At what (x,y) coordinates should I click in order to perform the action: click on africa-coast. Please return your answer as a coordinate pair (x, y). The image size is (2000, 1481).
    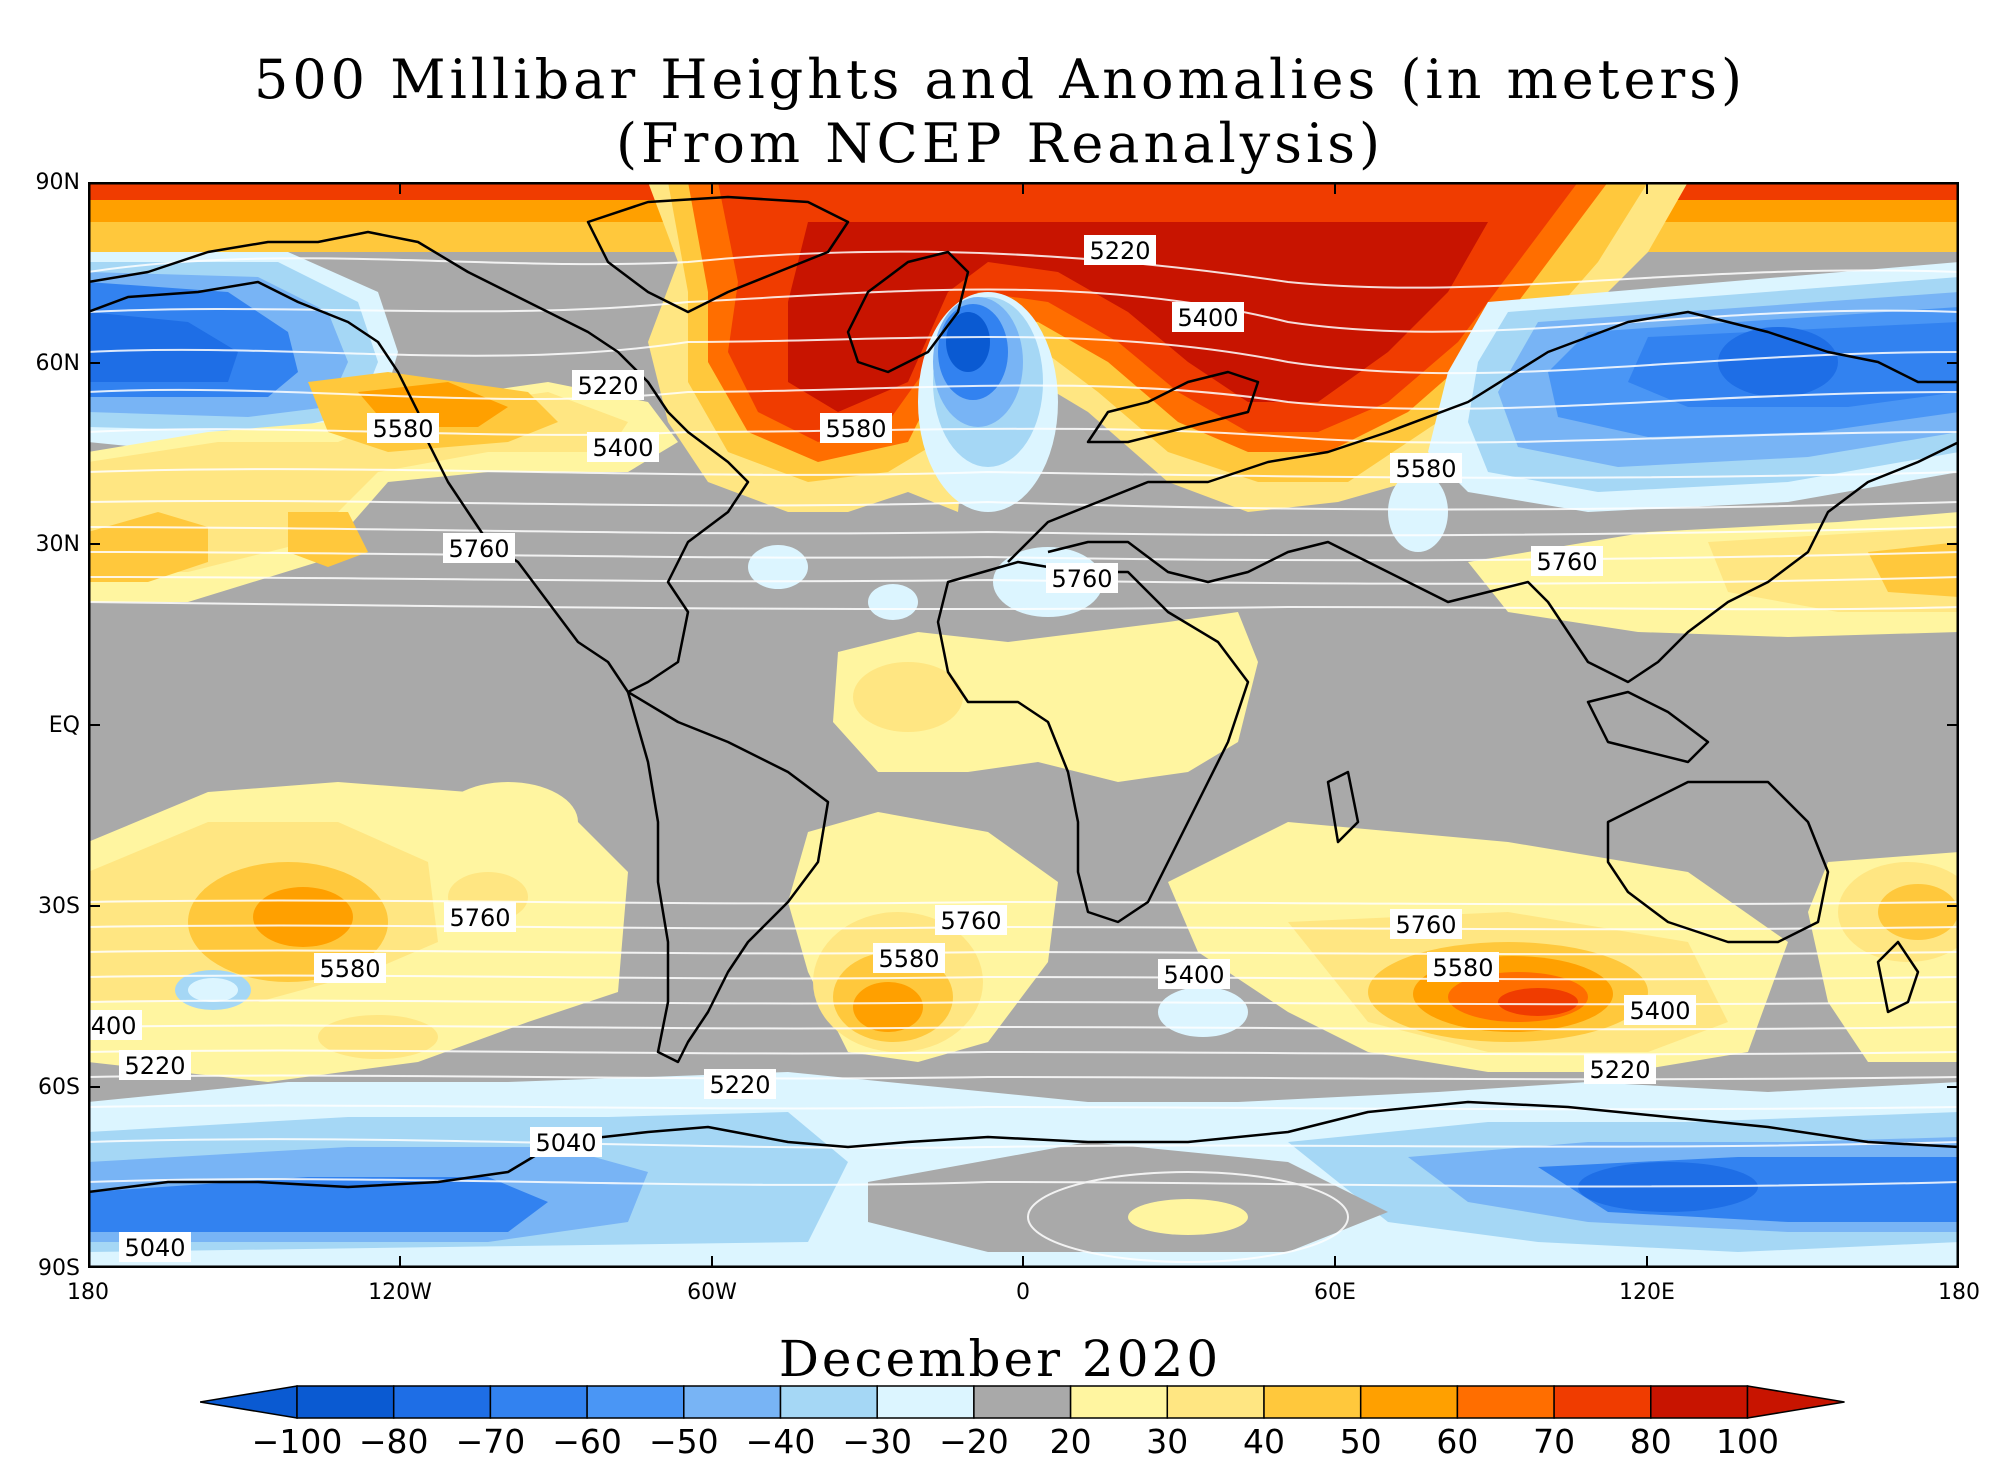
    Looking at the image, I should click on (1093, 742).